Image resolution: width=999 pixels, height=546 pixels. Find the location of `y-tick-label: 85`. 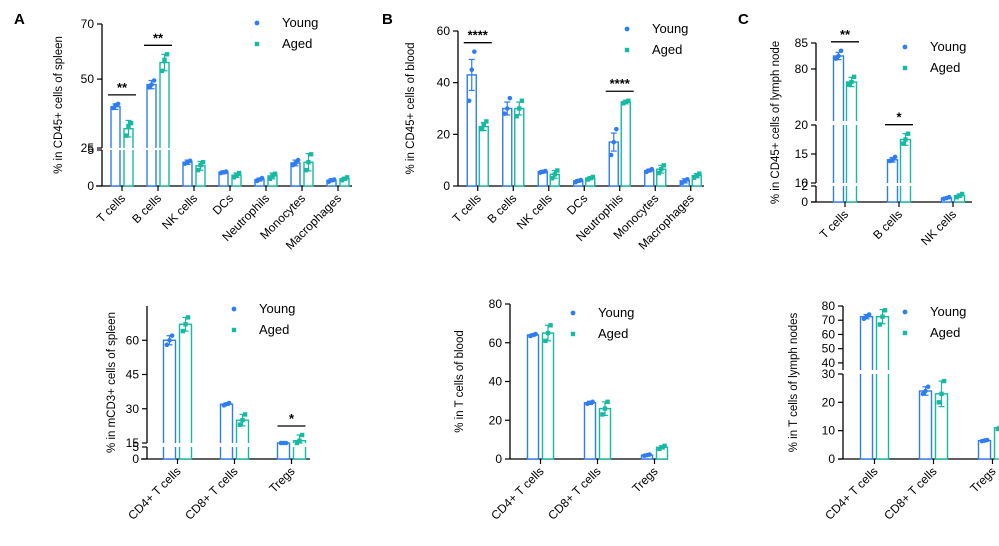

y-tick-label: 85 is located at coordinates (802, 43).